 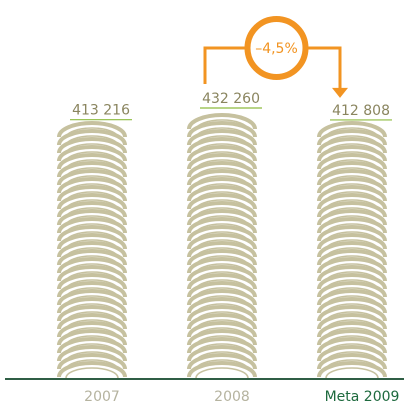 I want to click on value-label: 432 260, so click(x=231, y=99).